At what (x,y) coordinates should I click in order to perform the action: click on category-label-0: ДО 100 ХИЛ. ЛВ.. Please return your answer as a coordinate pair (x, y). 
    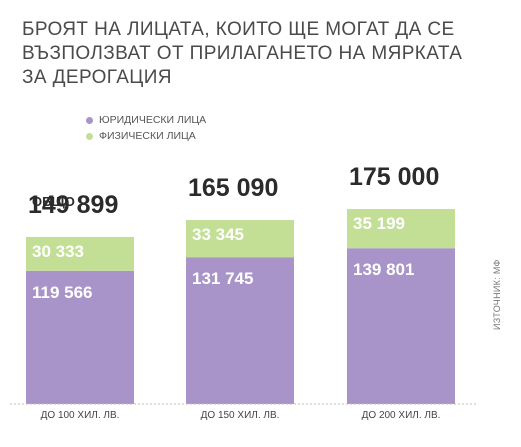
    Looking at the image, I should click on (80, 415).